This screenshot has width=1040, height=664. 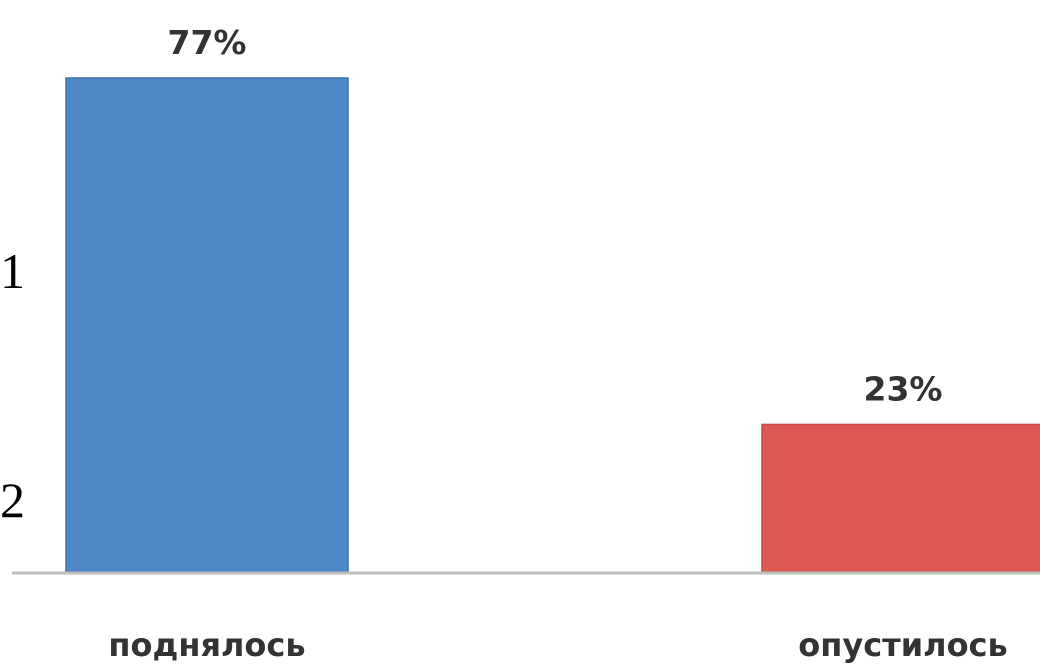 What do you see at coordinates (12, 500) in the screenshot?
I see `side-label-2: 2` at bounding box center [12, 500].